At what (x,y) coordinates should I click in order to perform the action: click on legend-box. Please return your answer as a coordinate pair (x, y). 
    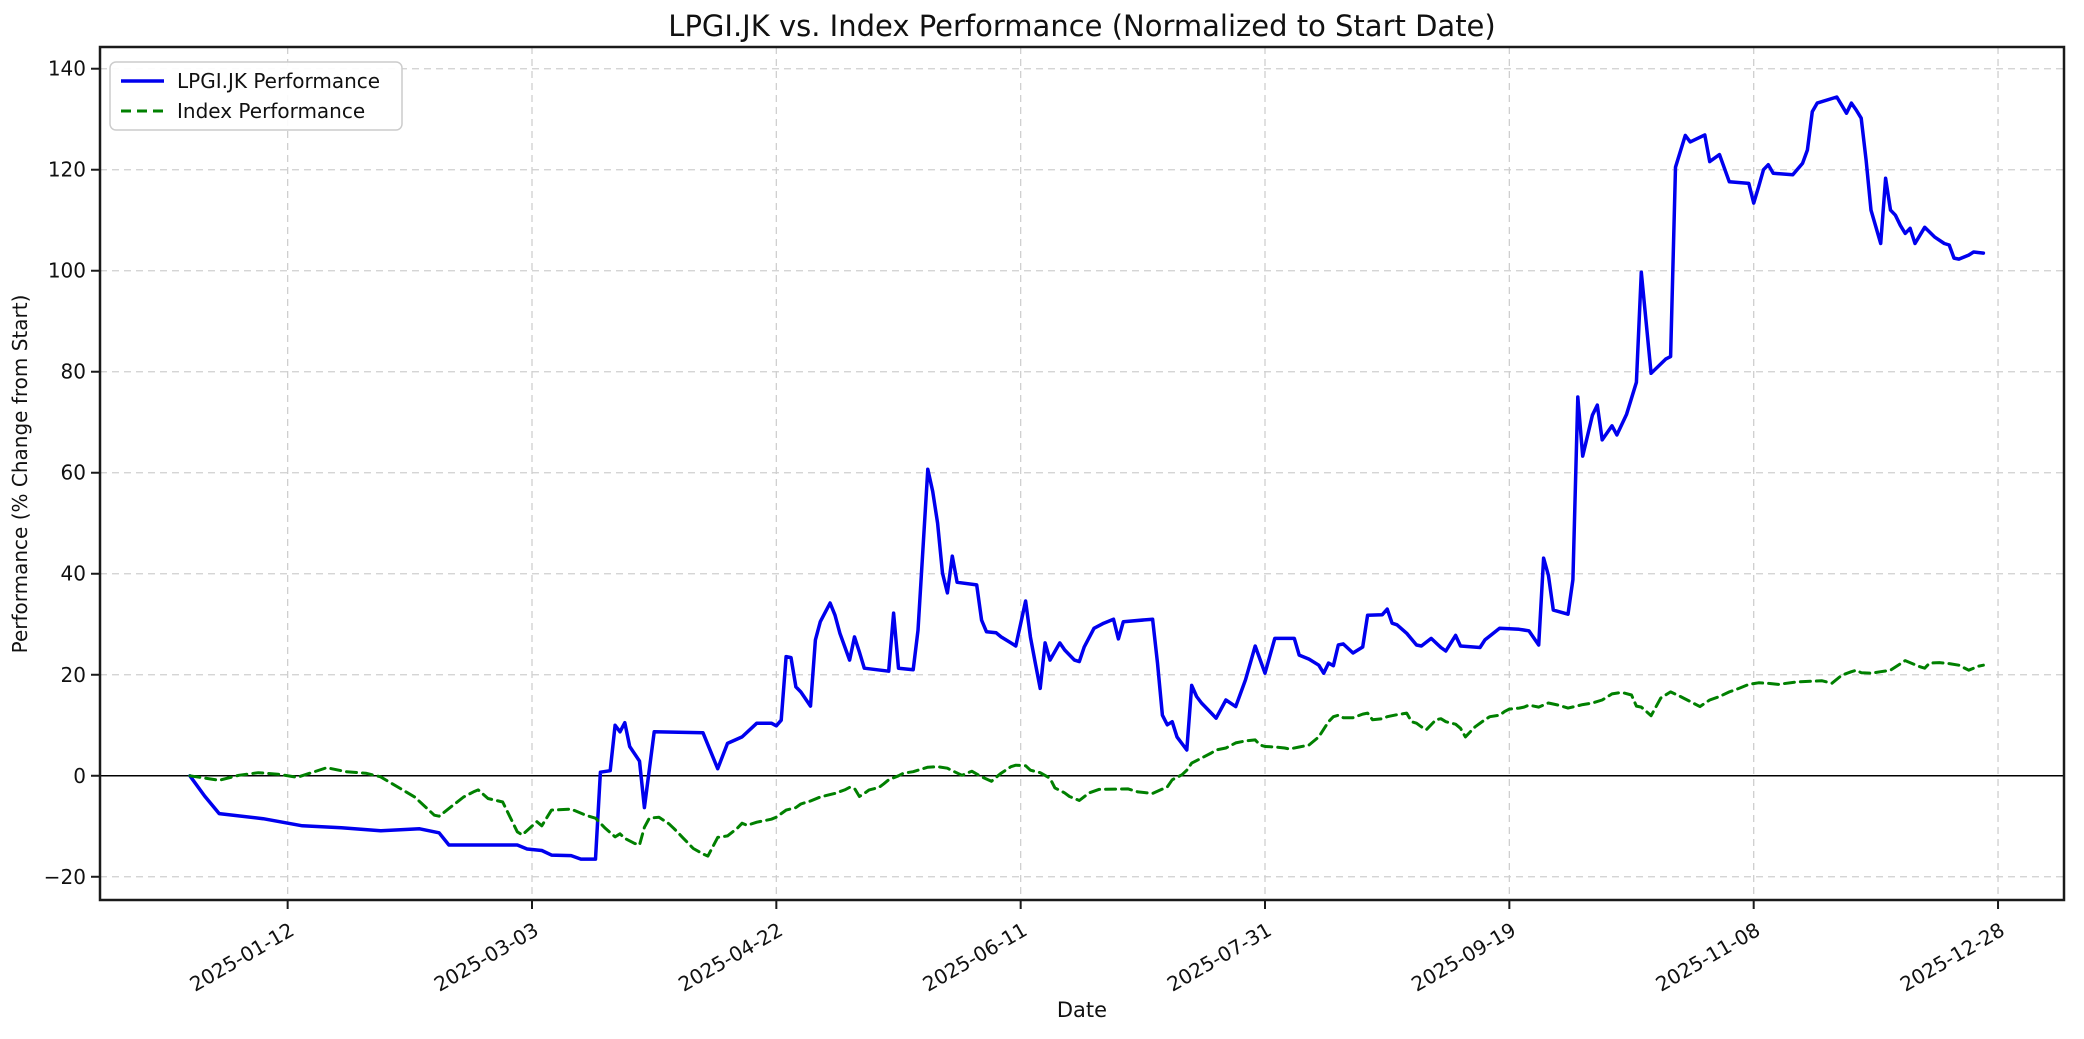
    Looking at the image, I should click on (256, 96).